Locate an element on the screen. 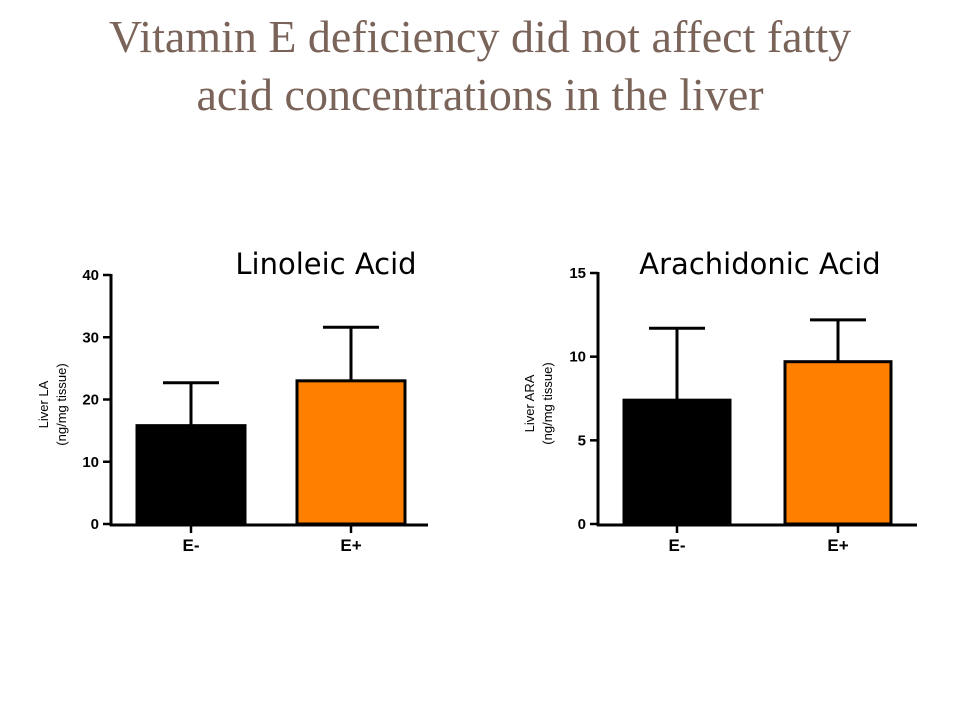  chart-title: Linoleic Acid is located at coordinates (325, 264).